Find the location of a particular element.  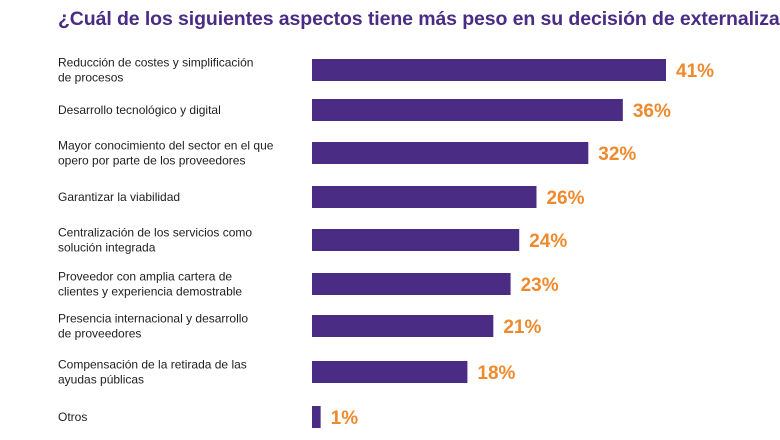

value-label-1: 41% is located at coordinates (695, 71).